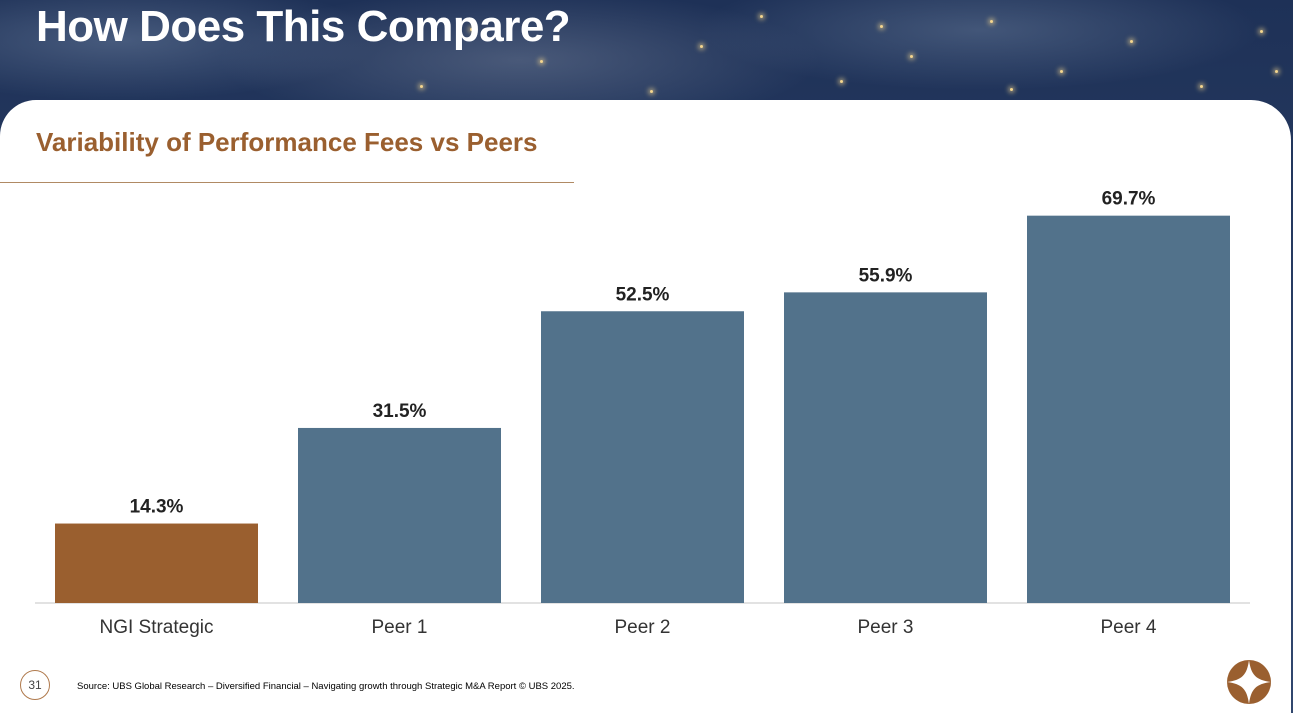 The height and width of the screenshot is (713, 1293). I want to click on category-label: Peer 3, so click(886, 627).